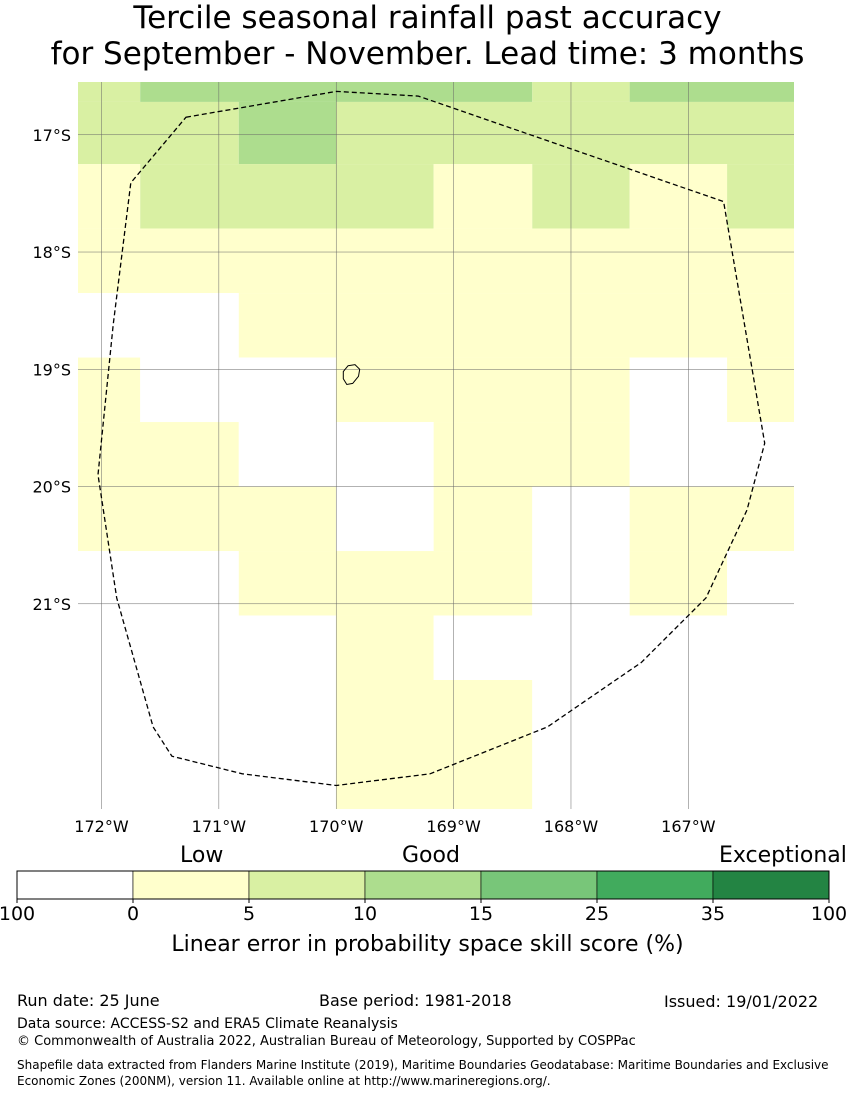 The height and width of the screenshot is (1095, 855). What do you see at coordinates (688, 826) in the screenshot?
I see `lon-tick-label: 167°W` at bounding box center [688, 826].